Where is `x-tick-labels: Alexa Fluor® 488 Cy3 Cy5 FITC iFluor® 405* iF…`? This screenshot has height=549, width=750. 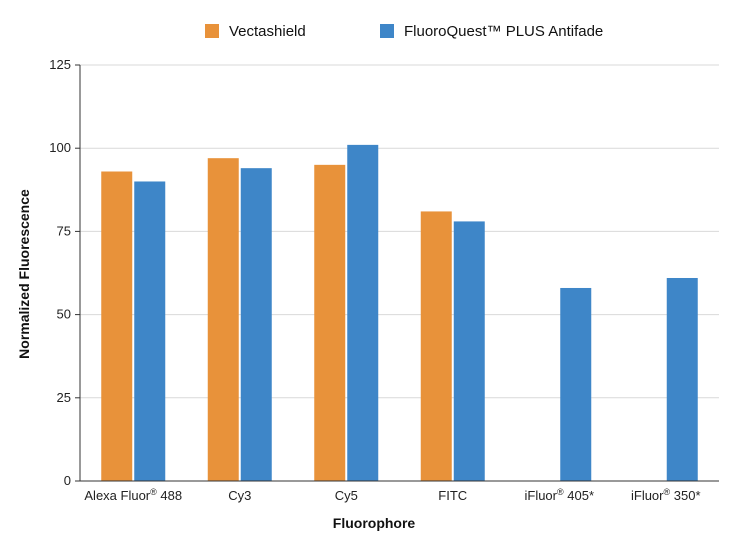
x-tick-labels: Alexa Fluor® 488 Cy3 Cy5 FITC iFluor® 405* iF… is located at coordinates (392, 495).